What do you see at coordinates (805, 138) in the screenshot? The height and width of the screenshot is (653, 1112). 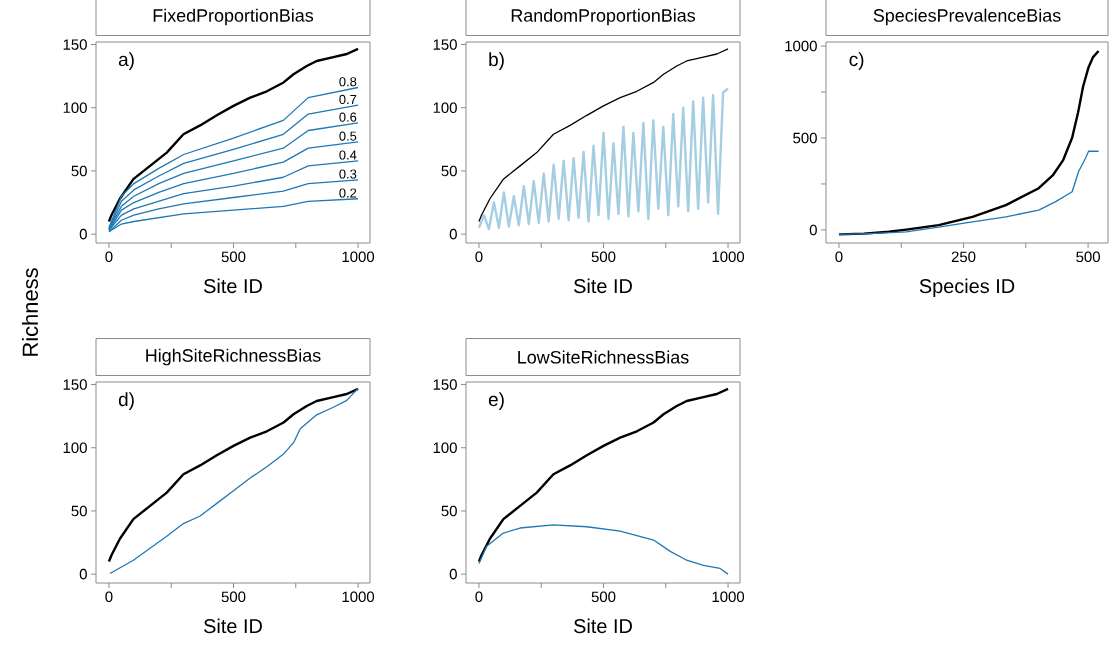 I see `y-tick-label: 500` at bounding box center [805, 138].